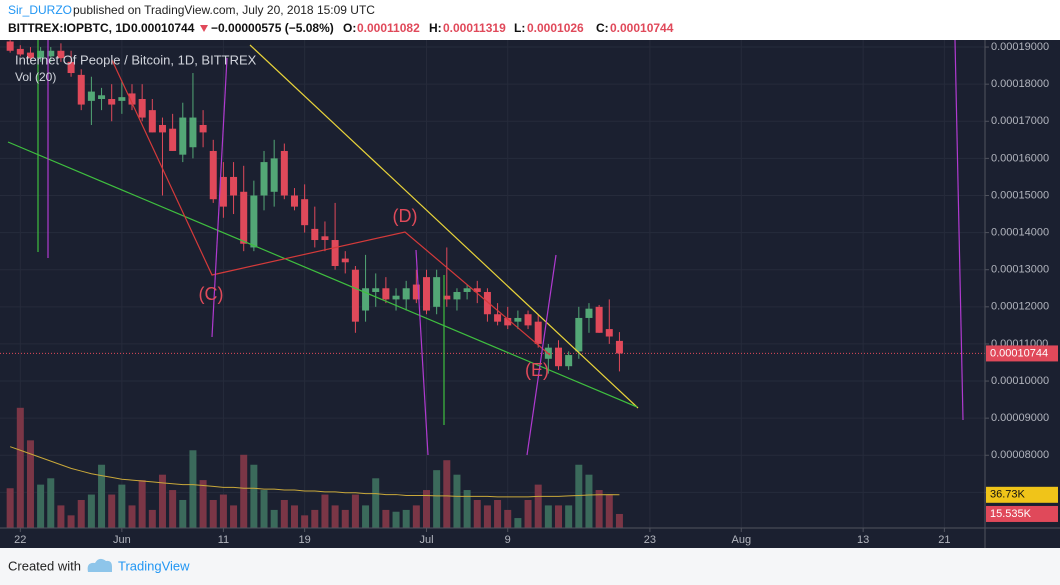 The height and width of the screenshot is (585, 1060). Describe the element at coordinates (122, 540) in the screenshot. I see `x-tick-label: Jun` at that location.